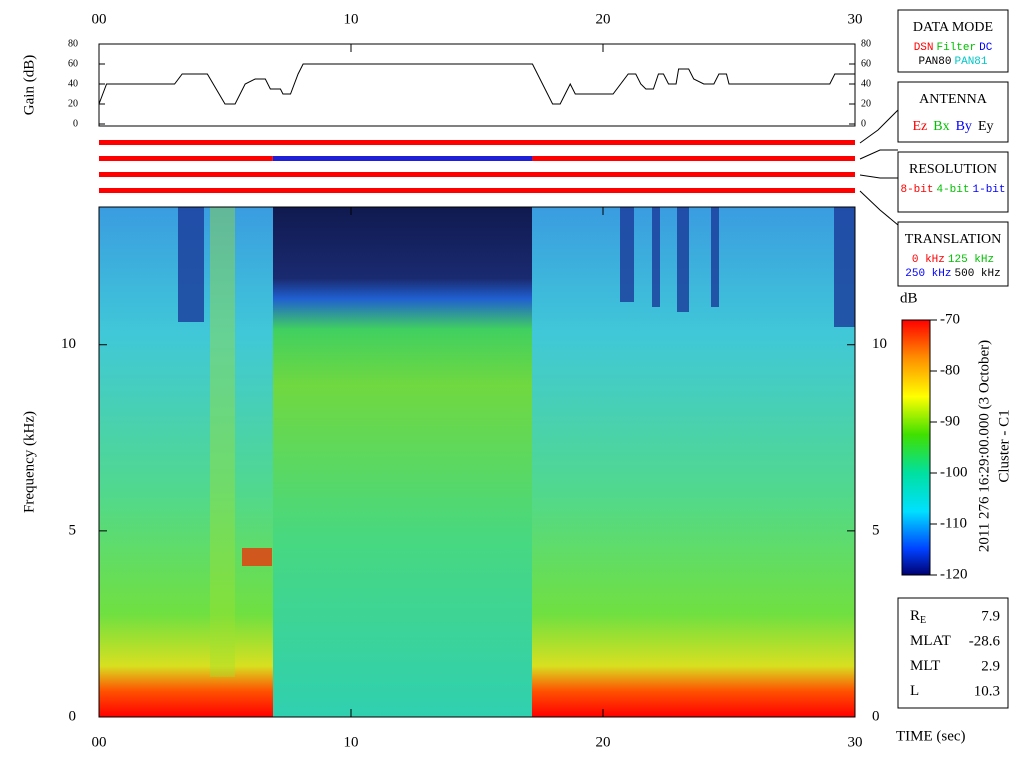  I want to click on legend-item: 8-bit, so click(916, 190).